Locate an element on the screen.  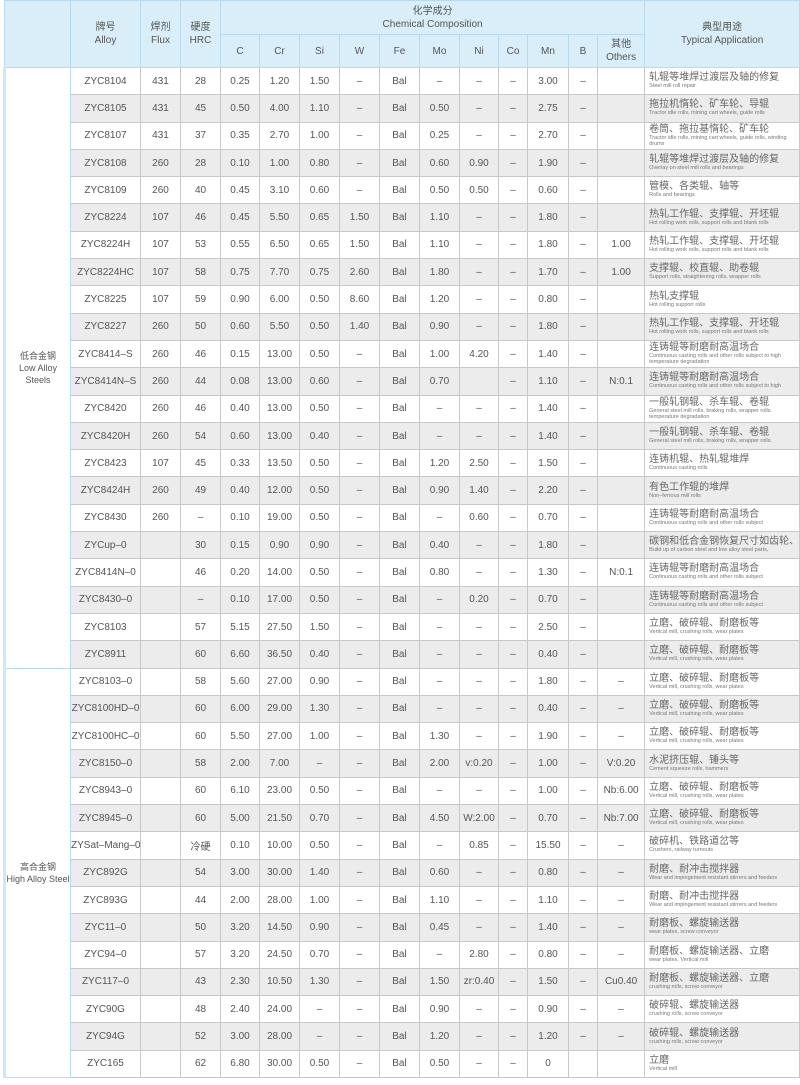
cell-cr: 28.00 is located at coordinates (279, 900).